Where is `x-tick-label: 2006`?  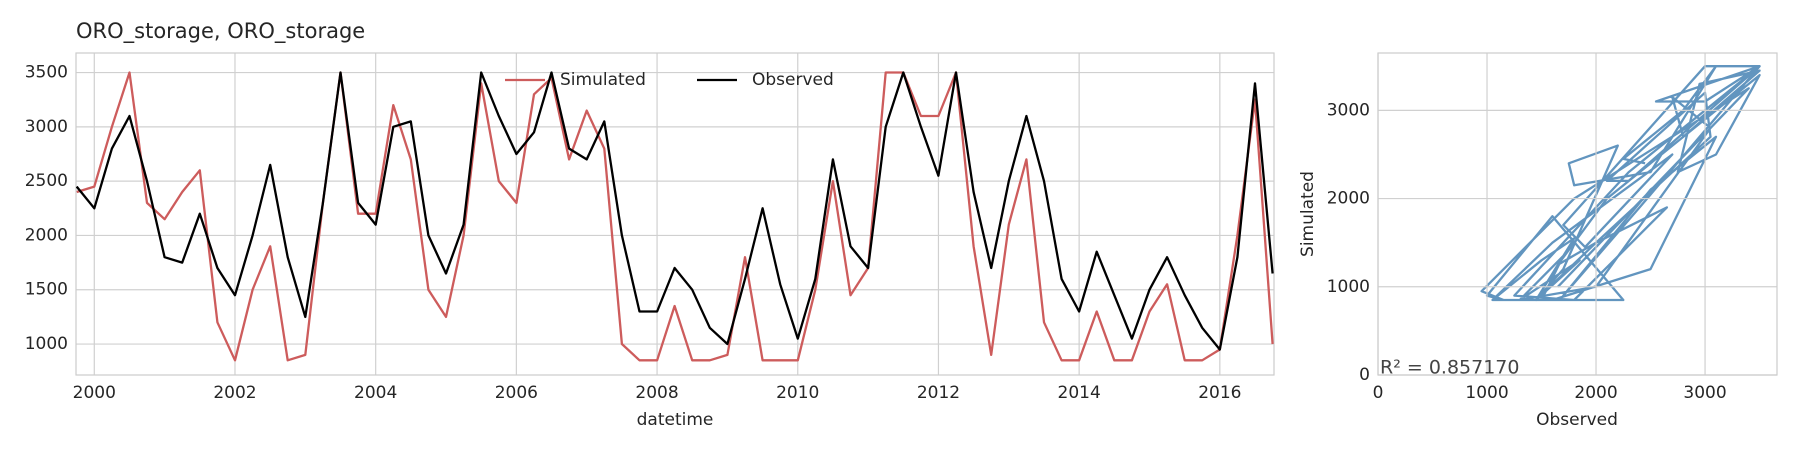
x-tick-label: 2006 is located at coordinates (516, 393).